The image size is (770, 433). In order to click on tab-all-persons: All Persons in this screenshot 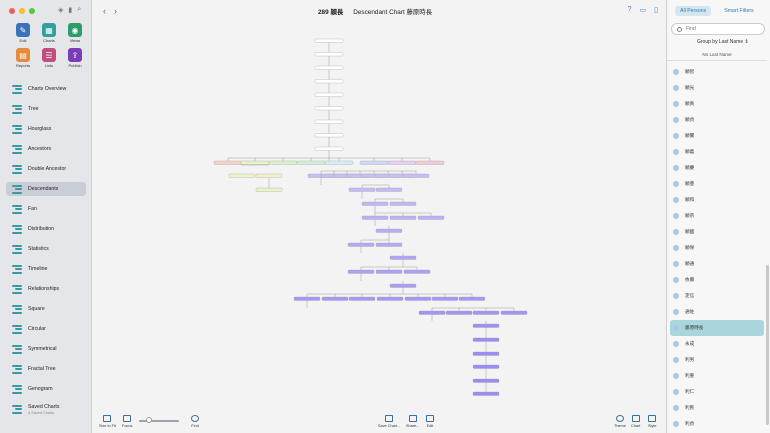, I will do `click(693, 11)`.